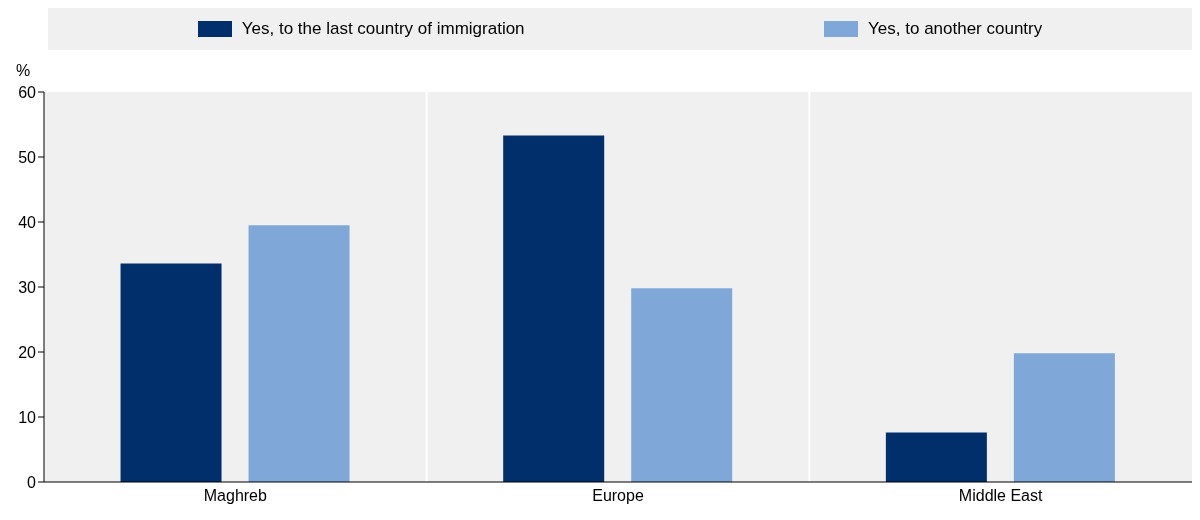 This screenshot has width=1200, height=520. What do you see at coordinates (32, 482) in the screenshot?
I see `y-tick-label: 0` at bounding box center [32, 482].